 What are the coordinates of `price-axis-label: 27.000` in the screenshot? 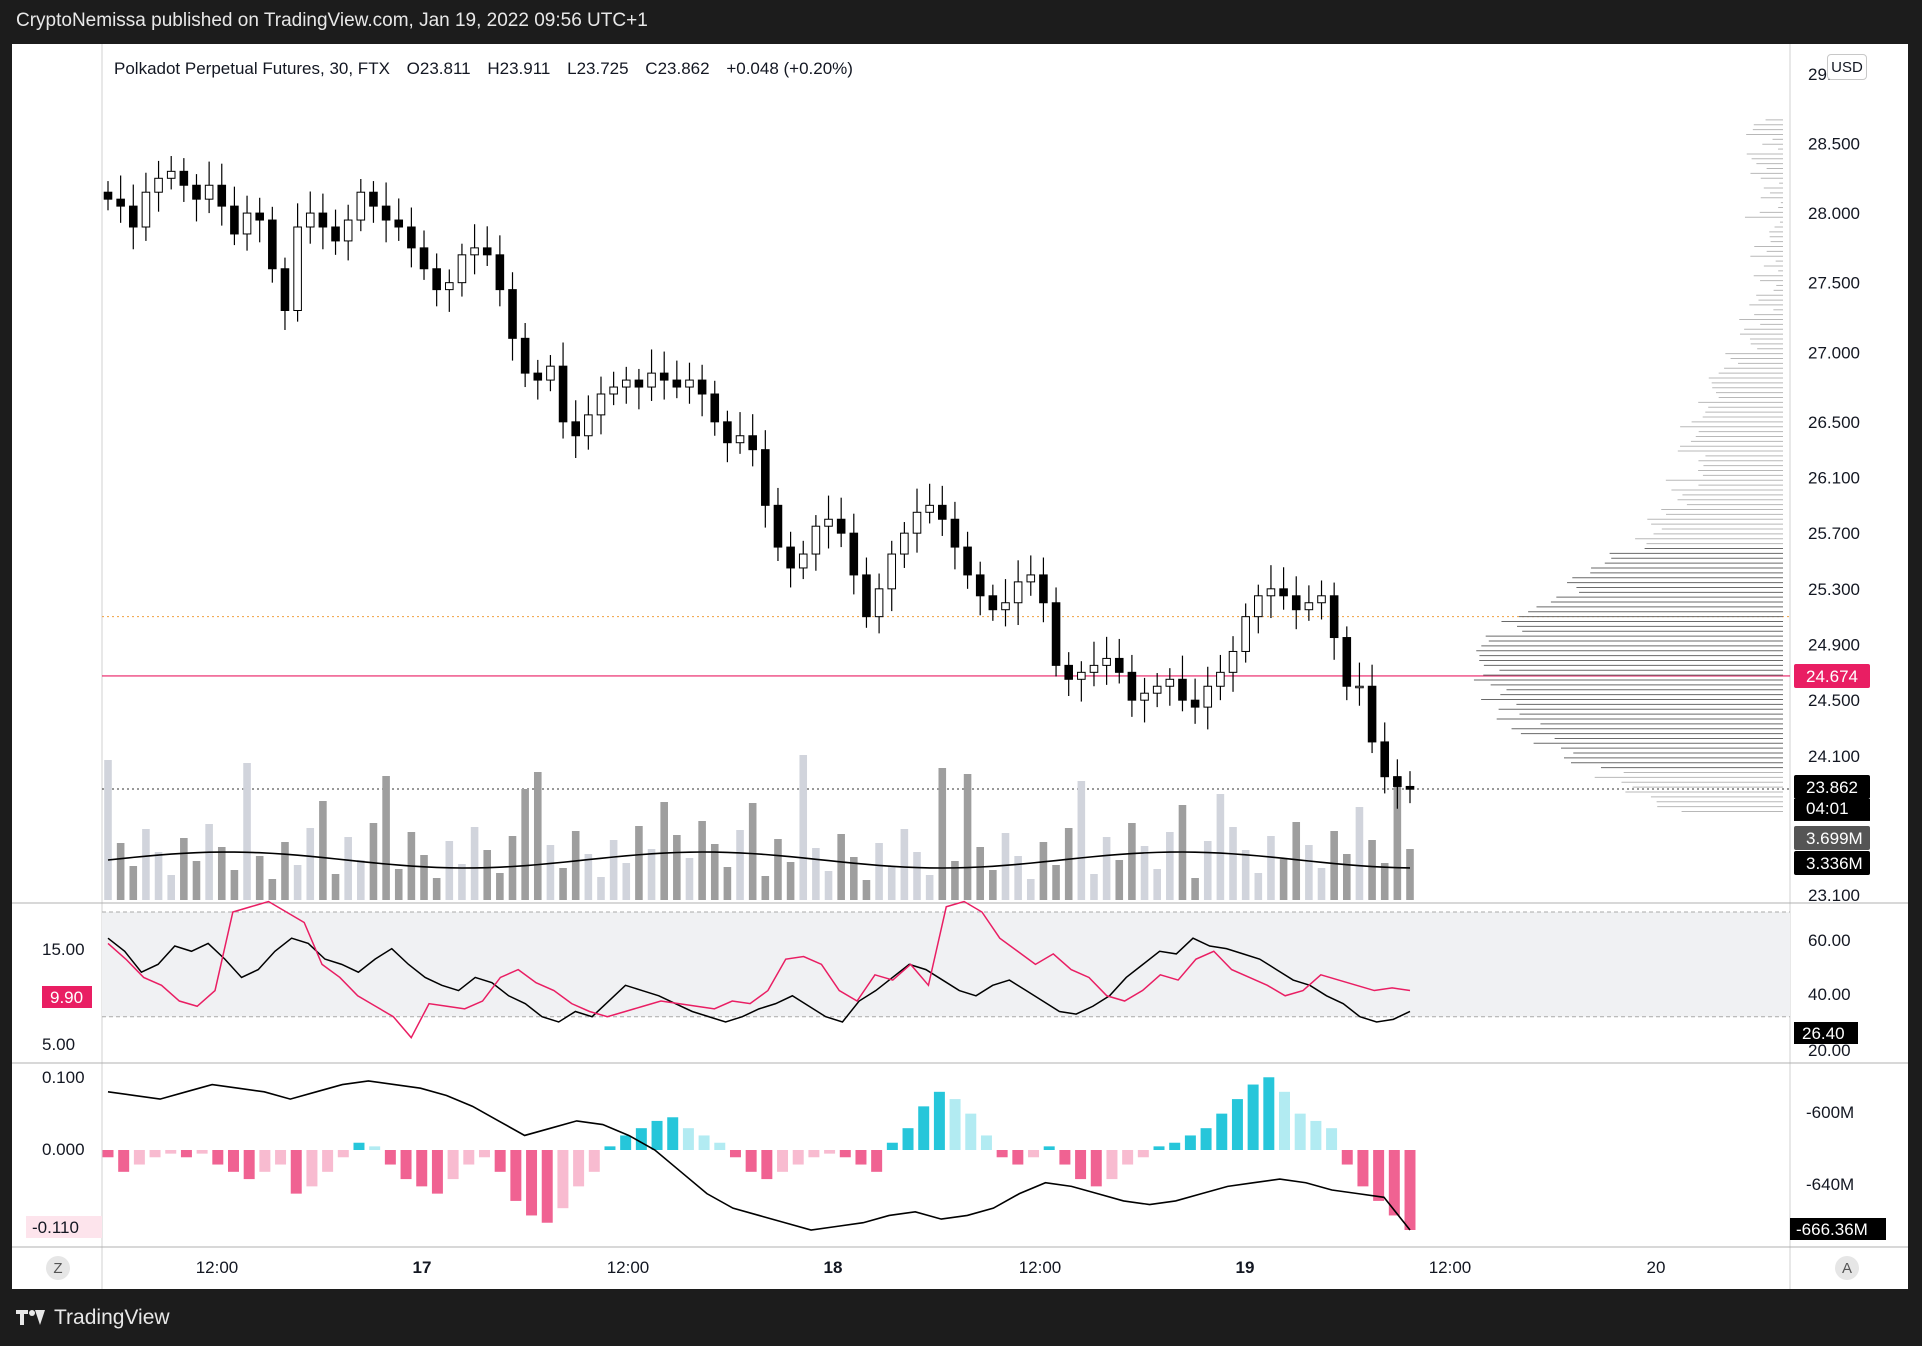 It's located at (1834, 352).